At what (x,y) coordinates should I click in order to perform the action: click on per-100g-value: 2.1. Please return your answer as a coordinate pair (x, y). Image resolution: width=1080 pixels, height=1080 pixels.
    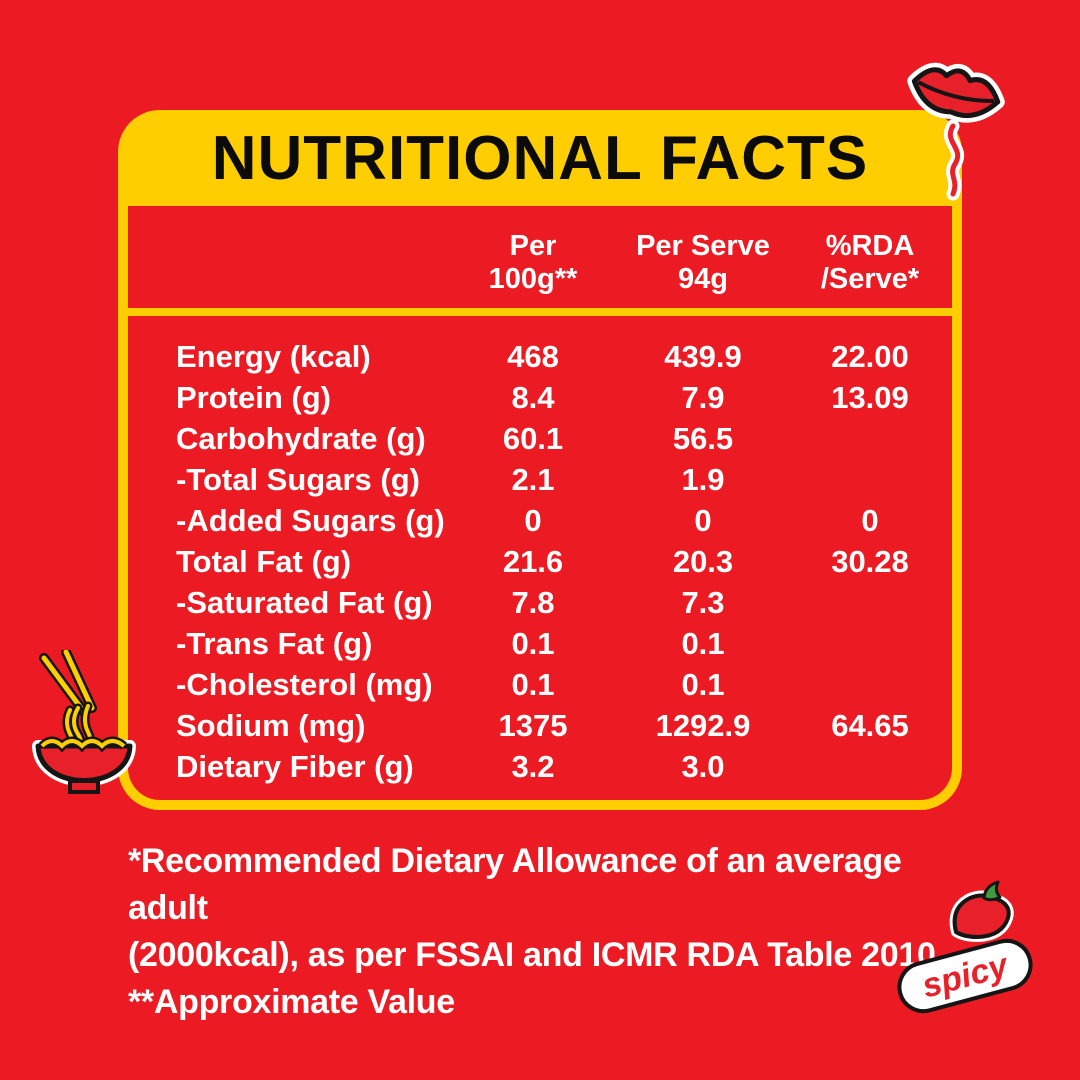
    Looking at the image, I should click on (533, 479).